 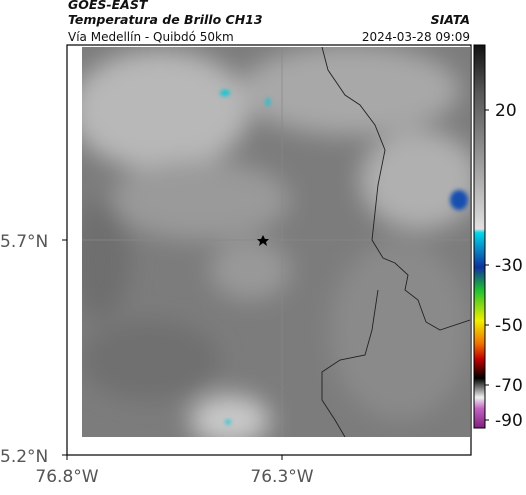 What do you see at coordinates (509, 386) in the screenshot?
I see `colorbar-label: -70` at bounding box center [509, 386].